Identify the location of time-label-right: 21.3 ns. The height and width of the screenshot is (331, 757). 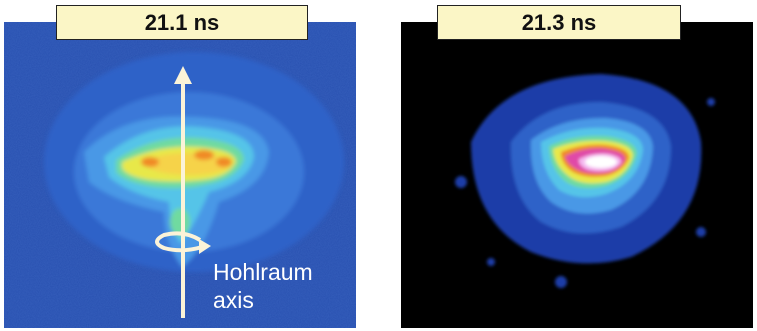
(559, 22).